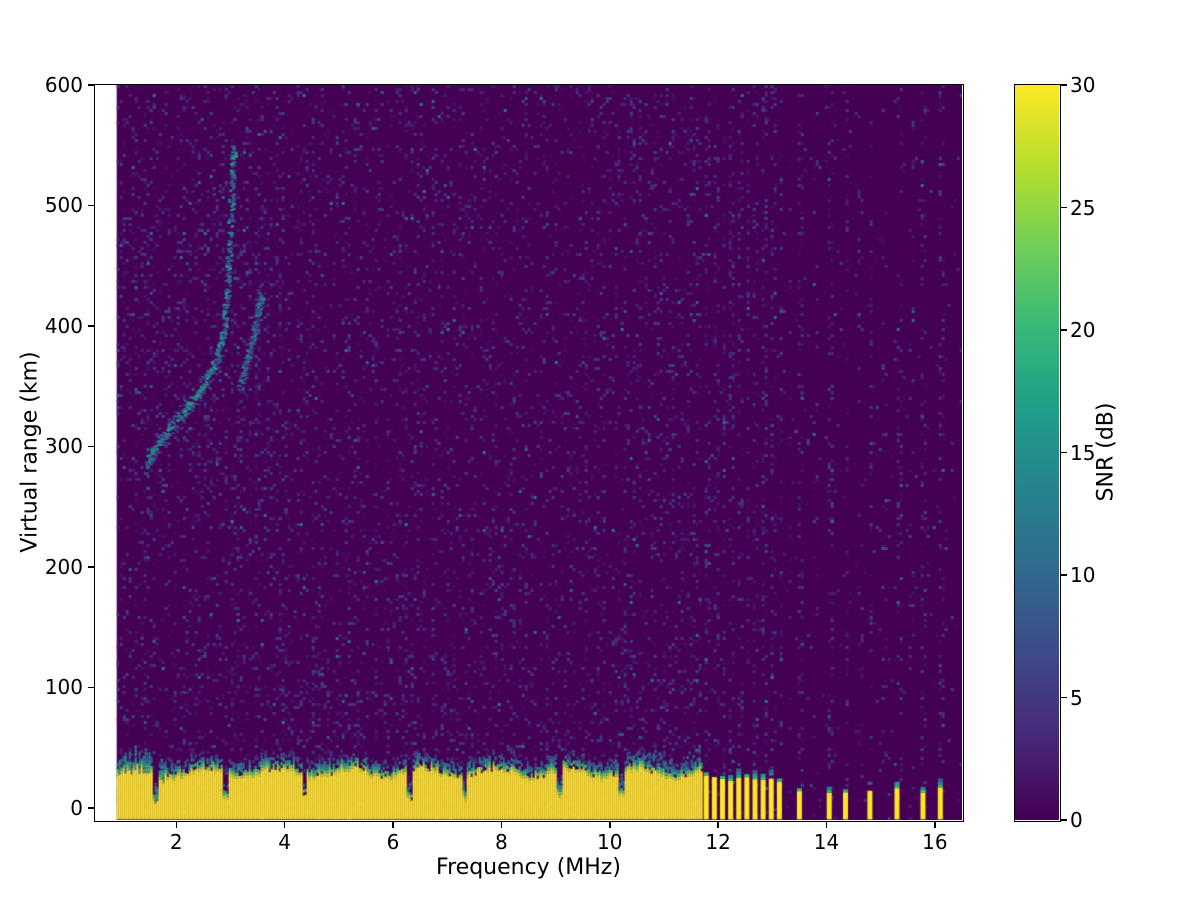 This screenshot has height=900, width=1200. Describe the element at coordinates (1083, 207) in the screenshot. I see `colorbar-tick-label: 25` at that location.